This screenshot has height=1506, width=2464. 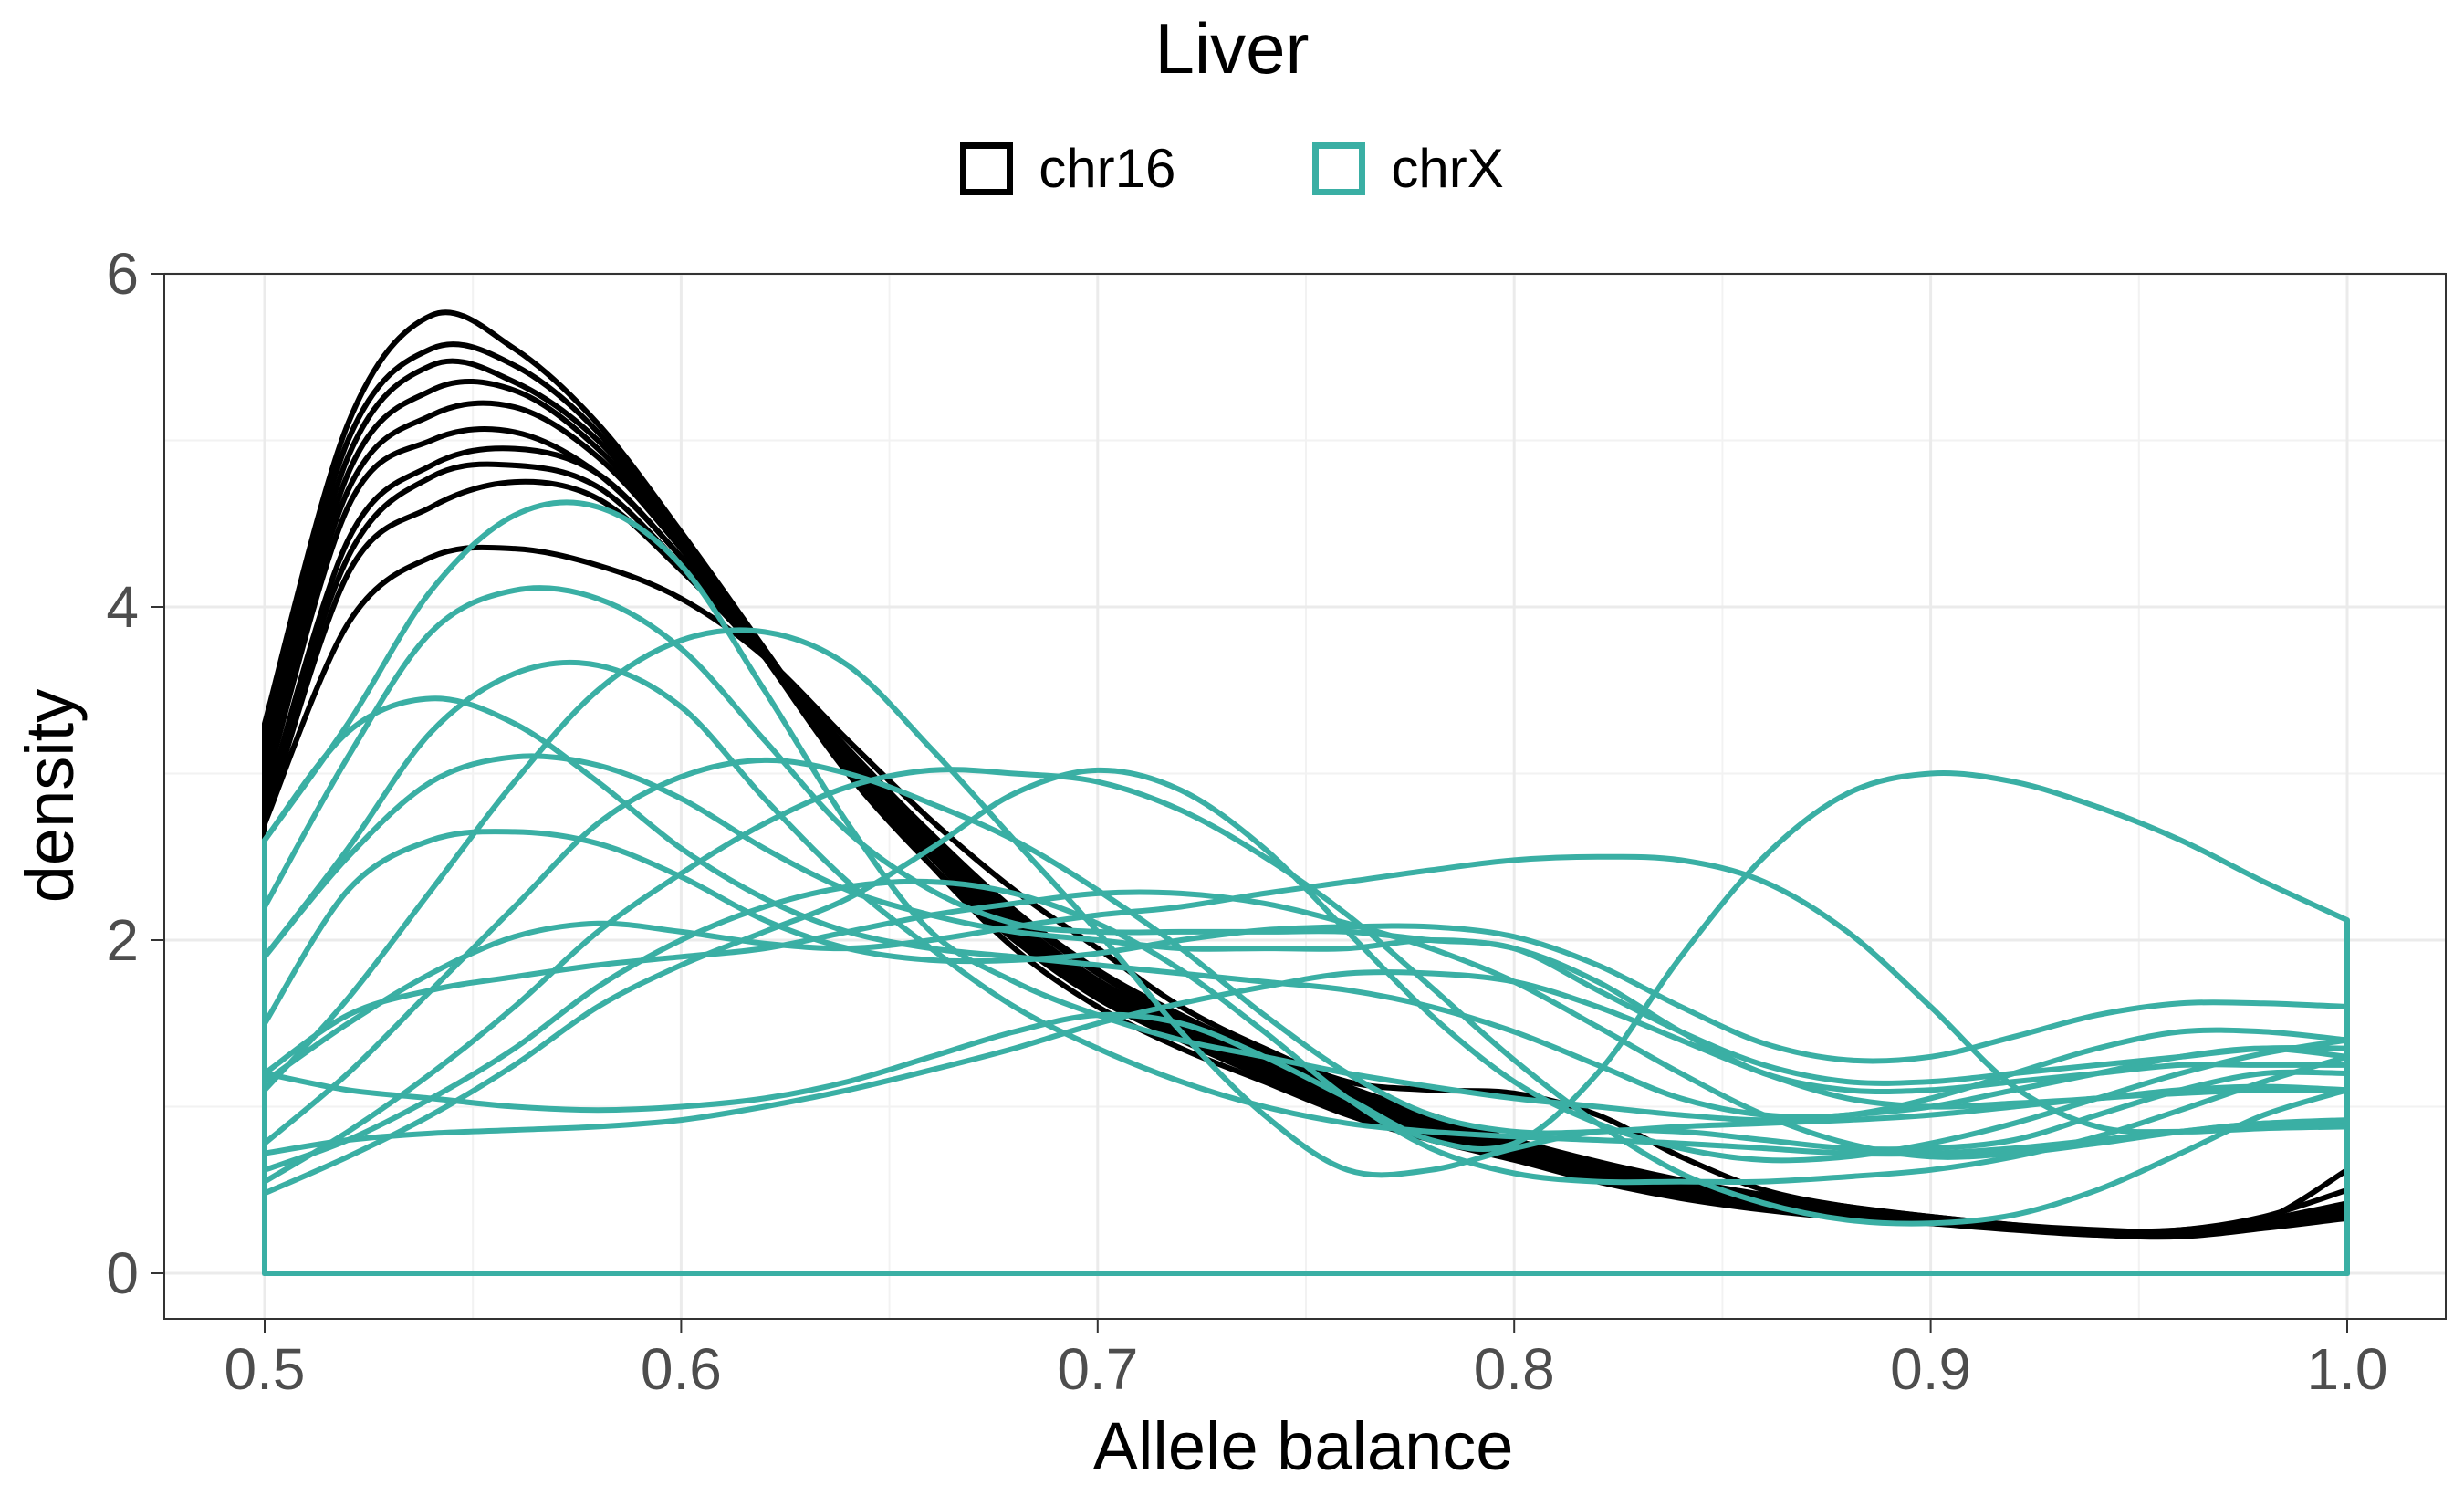 I want to click on legend-item-chrX: chrX, so click(x=1408, y=168).